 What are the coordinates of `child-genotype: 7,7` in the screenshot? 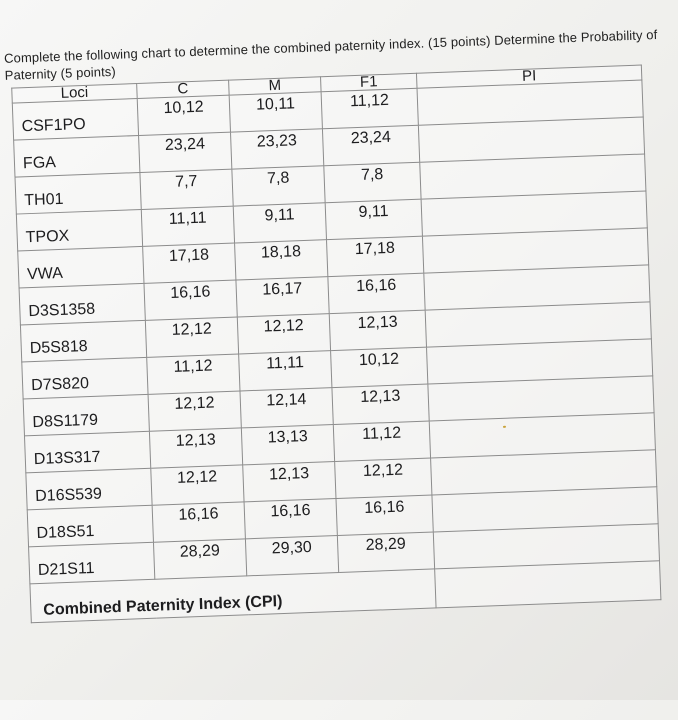 It's located at (186, 189).